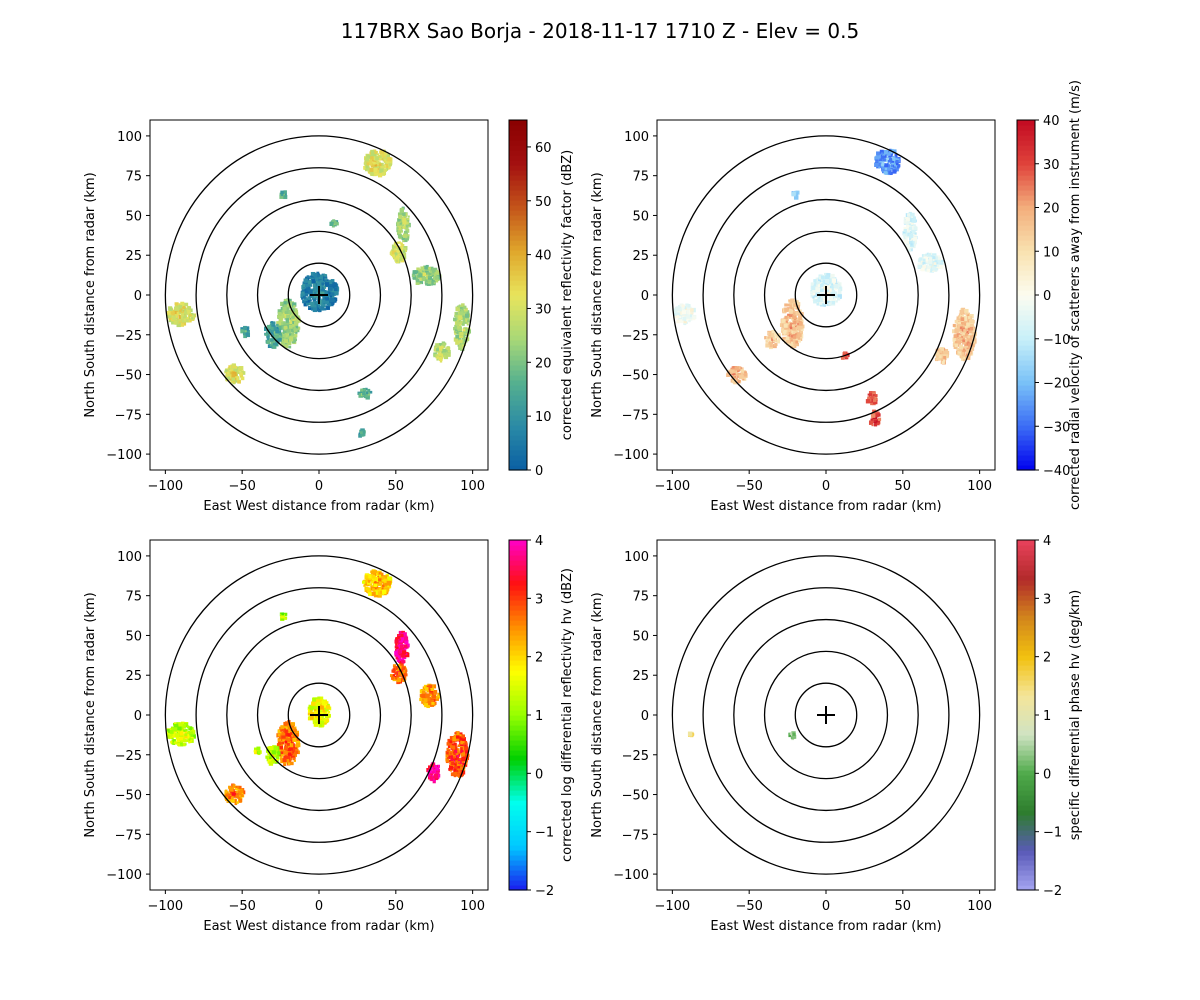  Describe the element at coordinates (1056, 427) in the screenshot. I see `colorbar-tick-label: −30` at that location.